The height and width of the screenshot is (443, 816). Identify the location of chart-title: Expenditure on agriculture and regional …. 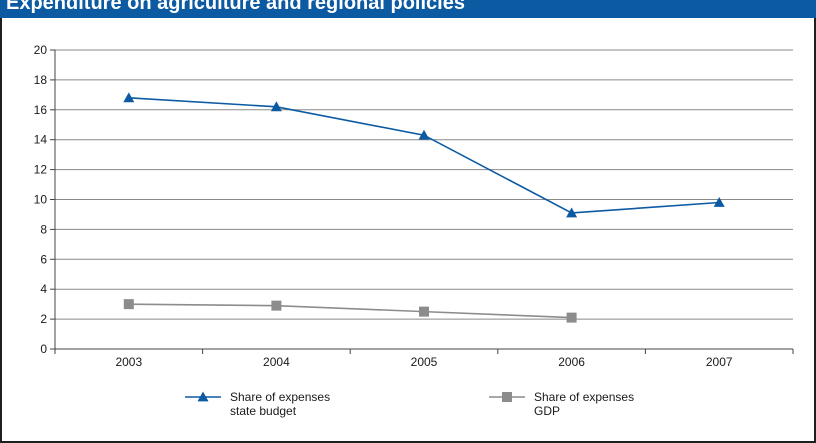
(235, 7).